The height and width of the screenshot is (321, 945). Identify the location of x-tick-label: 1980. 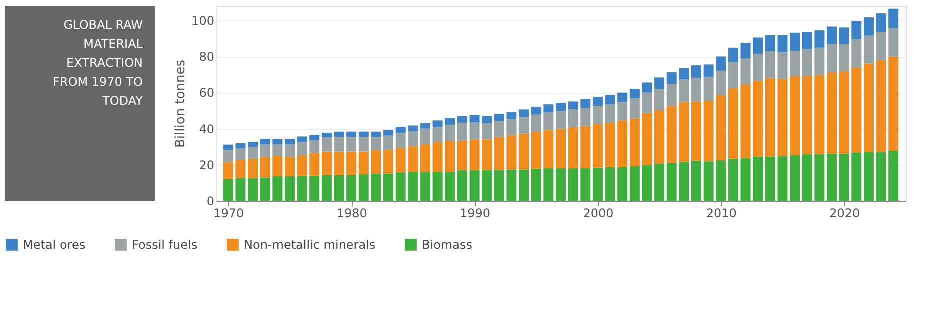
(352, 213).